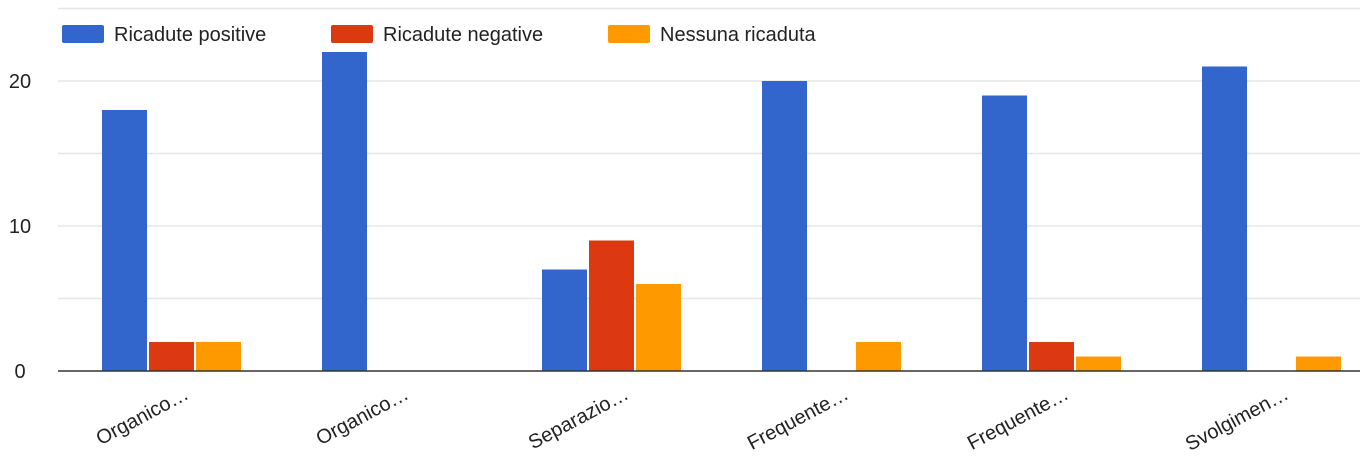 The width and height of the screenshot is (1369, 458). What do you see at coordinates (463, 35) in the screenshot?
I see `legend-label: Ricadute negative` at bounding box center [463, 35].